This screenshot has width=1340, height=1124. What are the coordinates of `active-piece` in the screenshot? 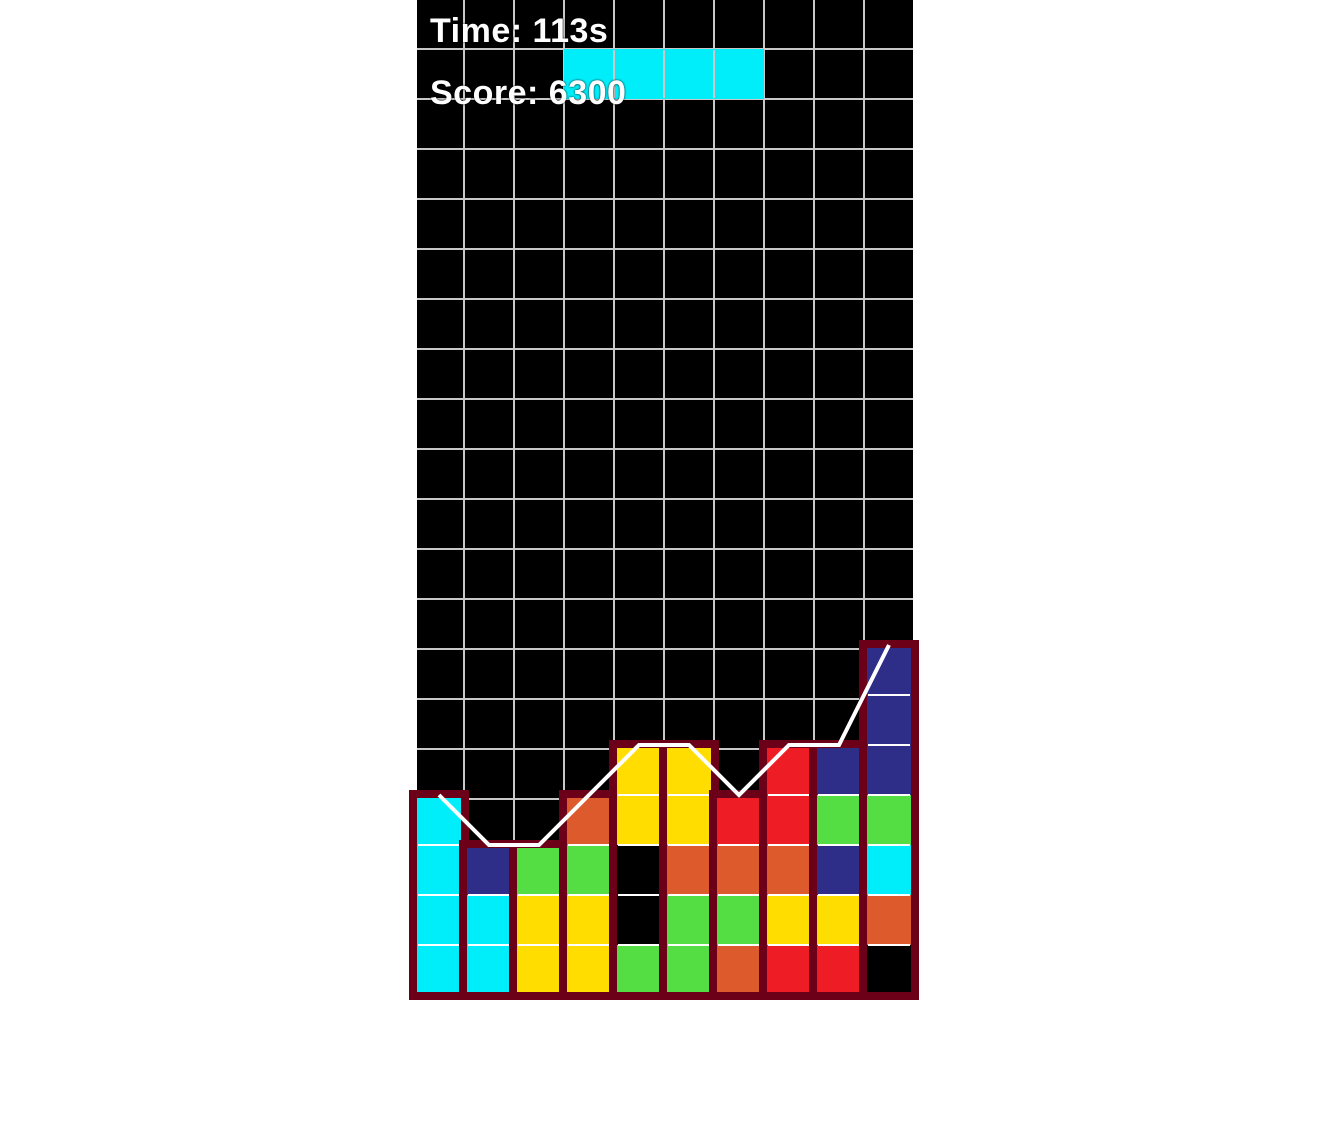 It's located at (664, 74).